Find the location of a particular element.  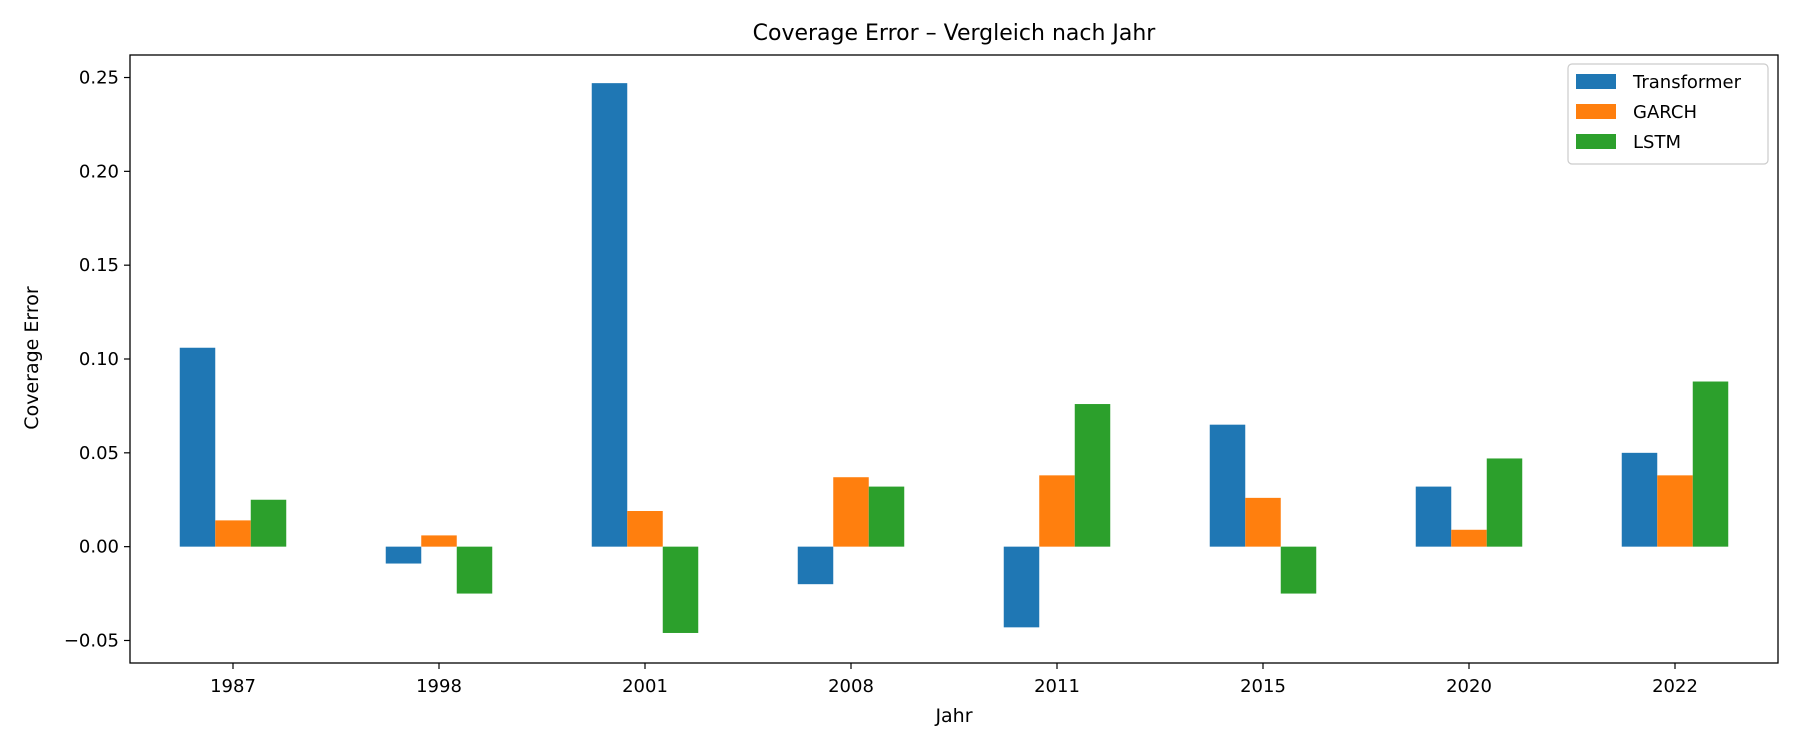

bar-lstm-2001 is located at coordinates (680, 589).